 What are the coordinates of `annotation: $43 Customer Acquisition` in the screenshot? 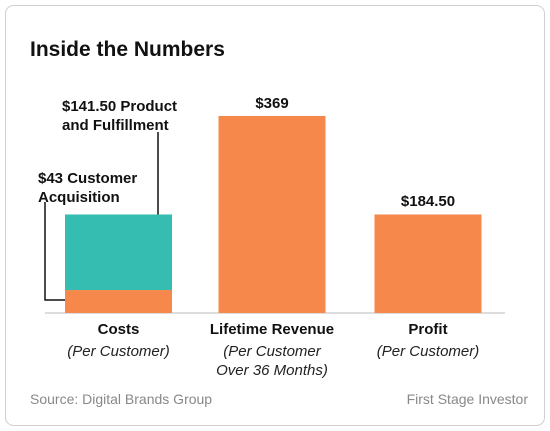 It's located at (88, 188).